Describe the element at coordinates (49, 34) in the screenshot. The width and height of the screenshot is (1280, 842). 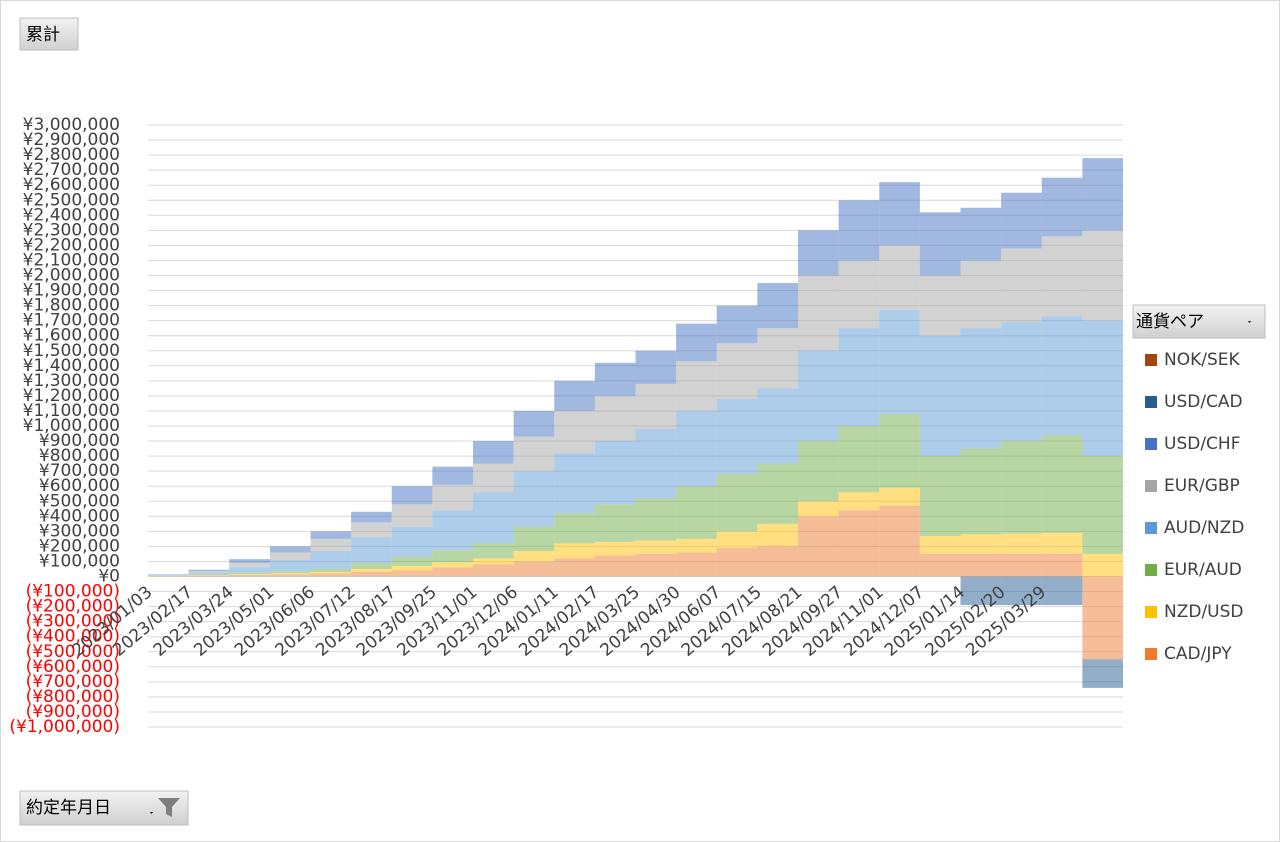
I see `value-field-button` at that location.